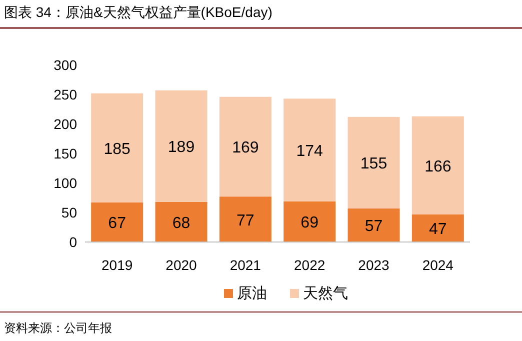 This screenshot has width=522, height=341. What do you see at coordinates (310, 265) in the screenshot?
I see `xtick: 2022` at bounding box center [310, 265].